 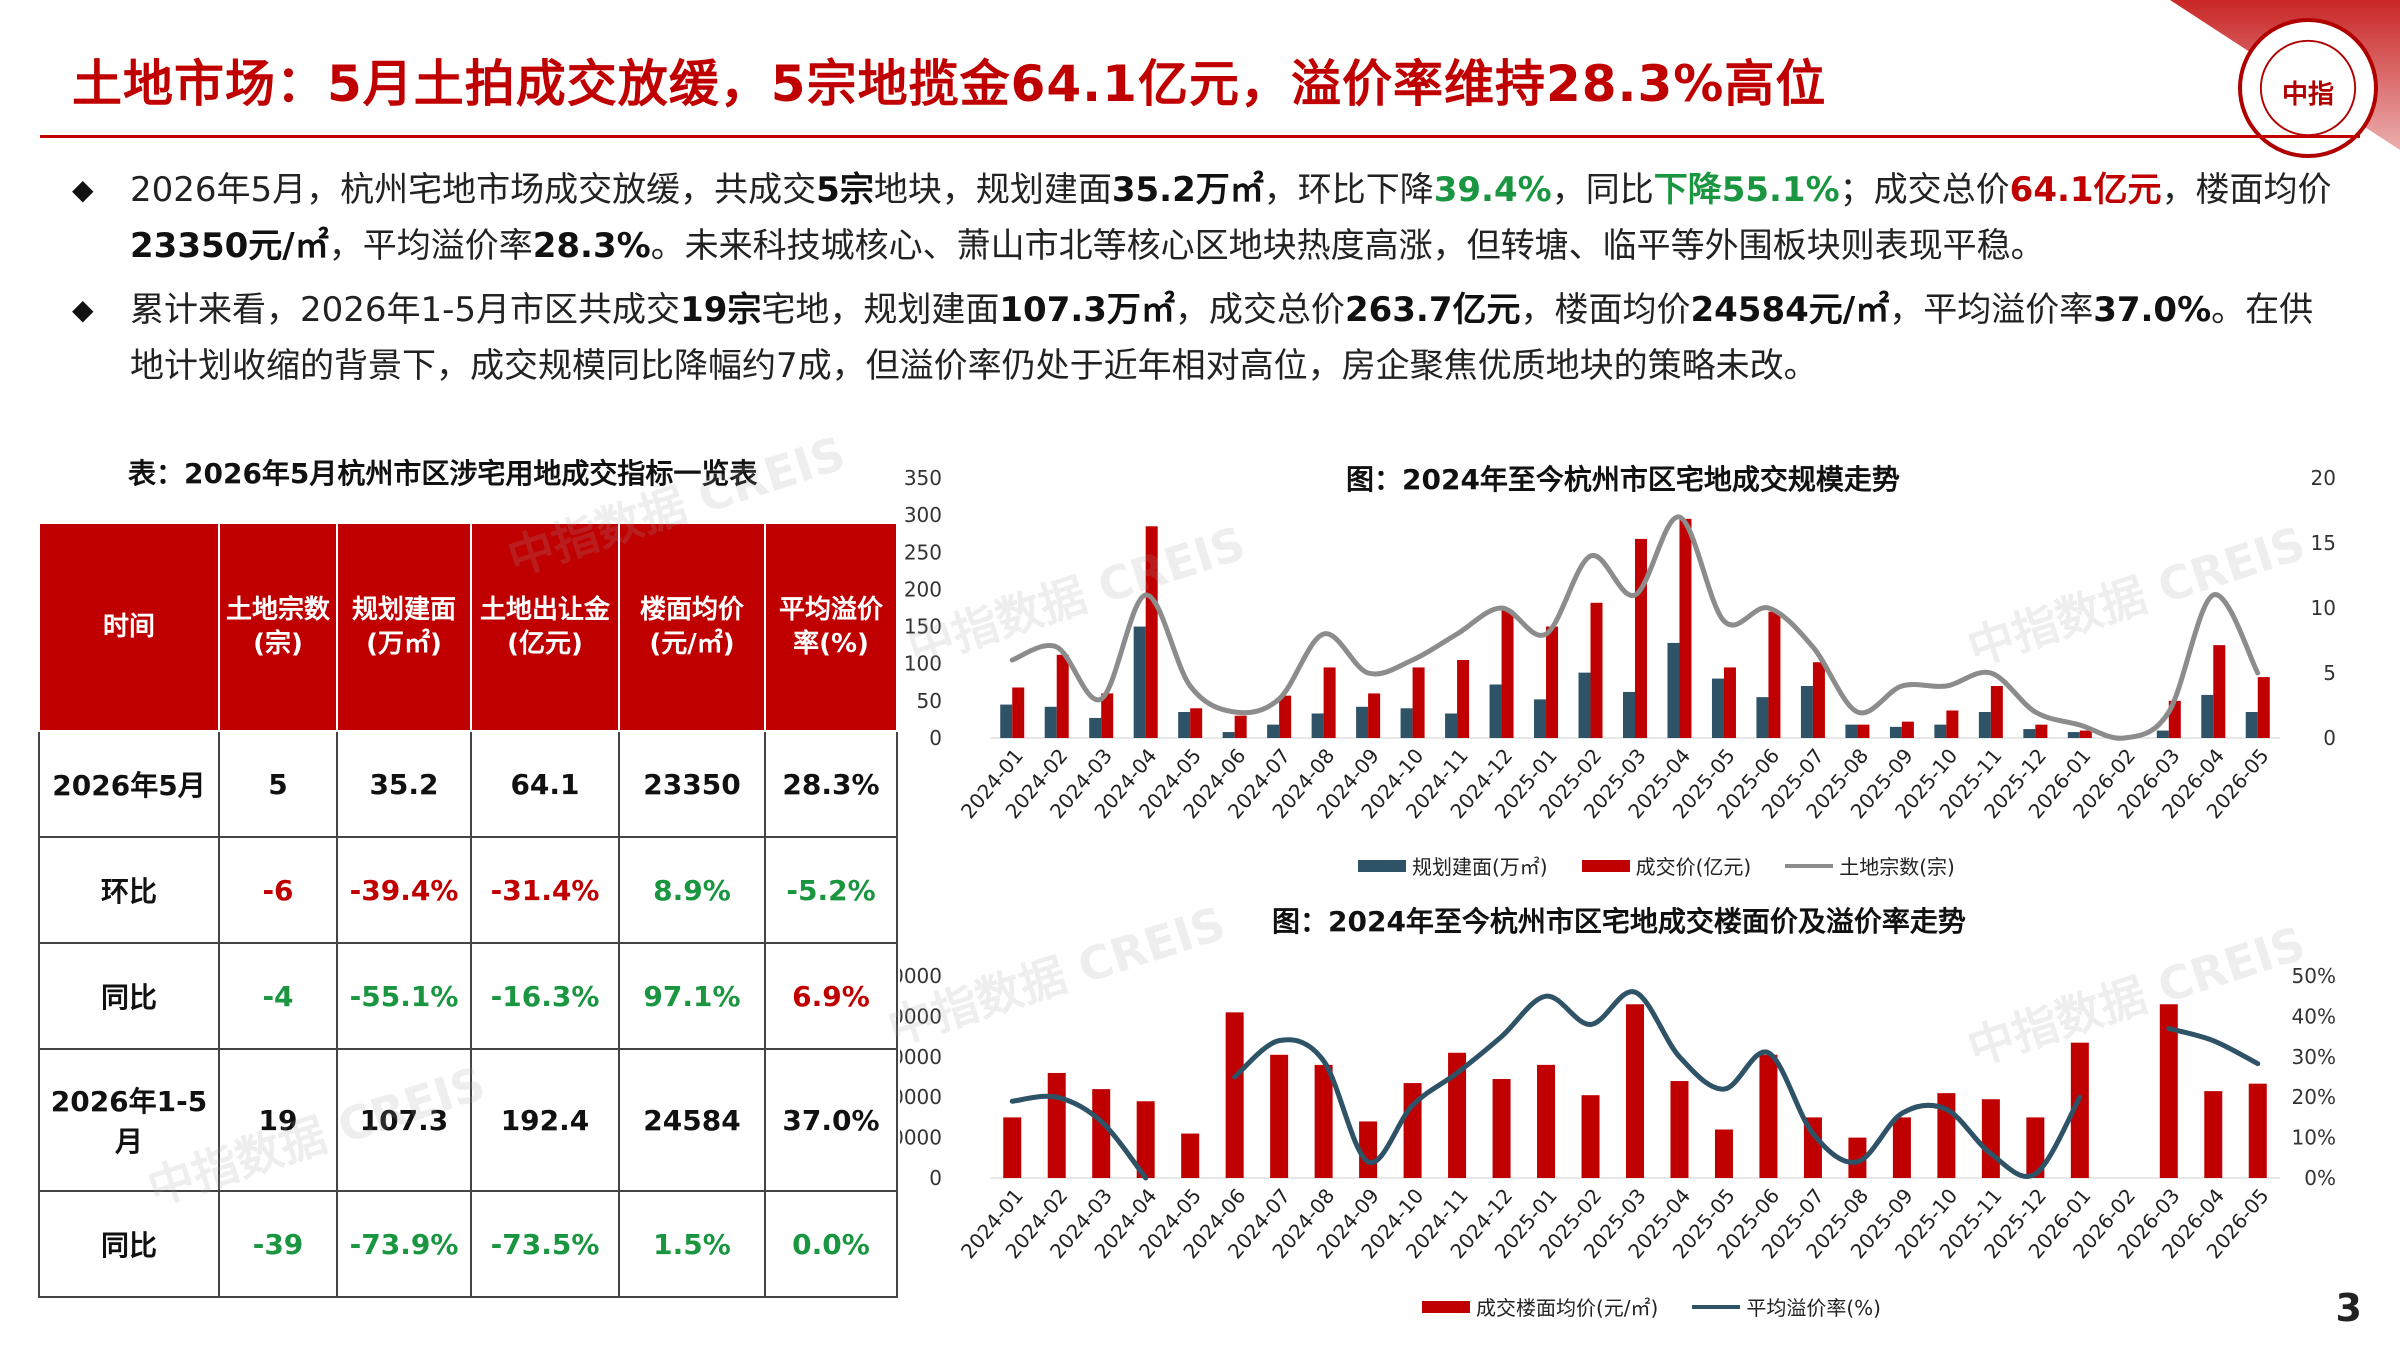 I want to click on bullet-segment: 5宗, so click(x=845, y=190).